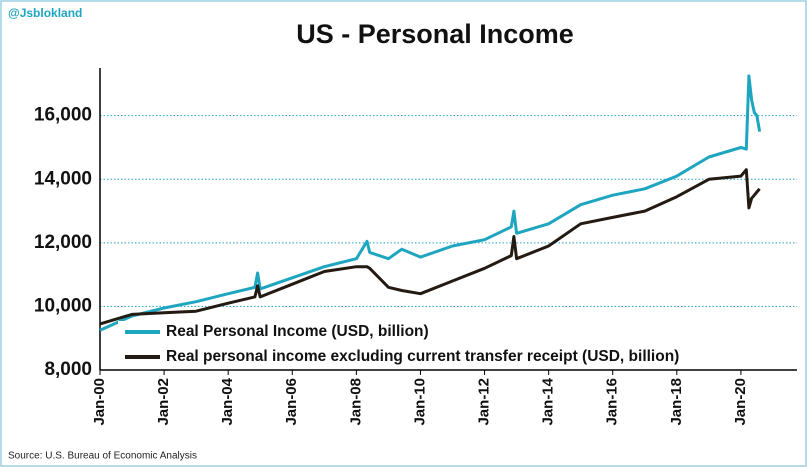  What do you see at coordinates (435, 34) in the screenshot?
I see `chart-title: US - Personal Income` at bounding box center [435, 34].